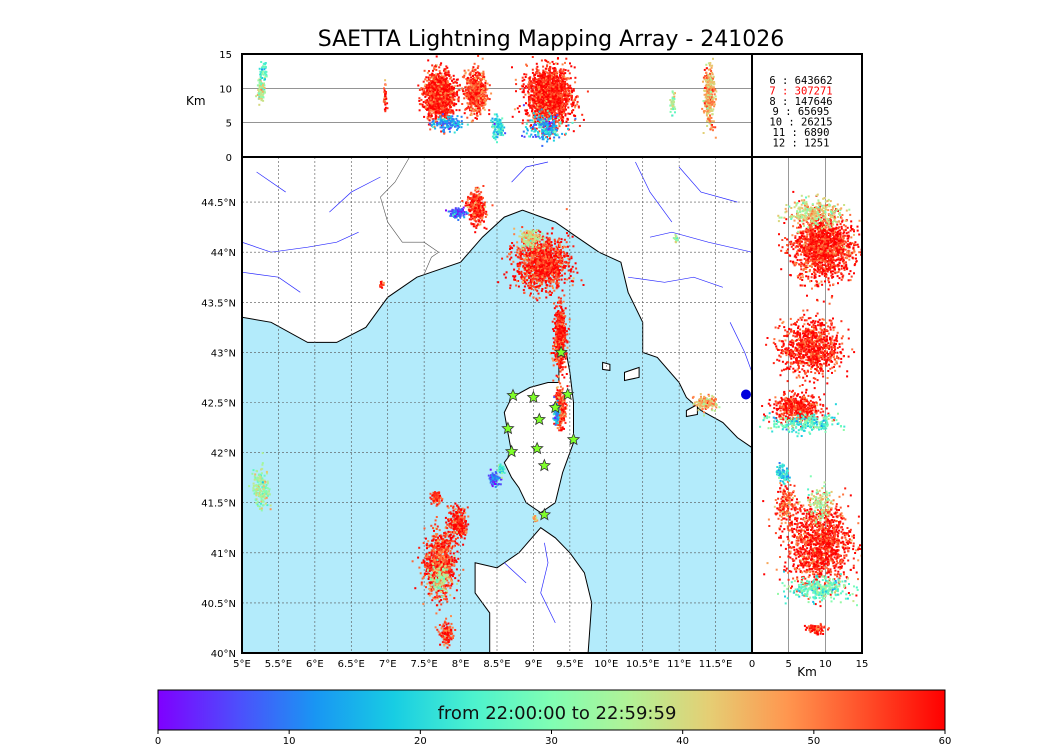 The height and width of the screenshot is (750, 1050). What do you see at coordinates (225, 55) in the screenshot?
I see `altitude-tick-label: 15` at bounding box center [225, 55].